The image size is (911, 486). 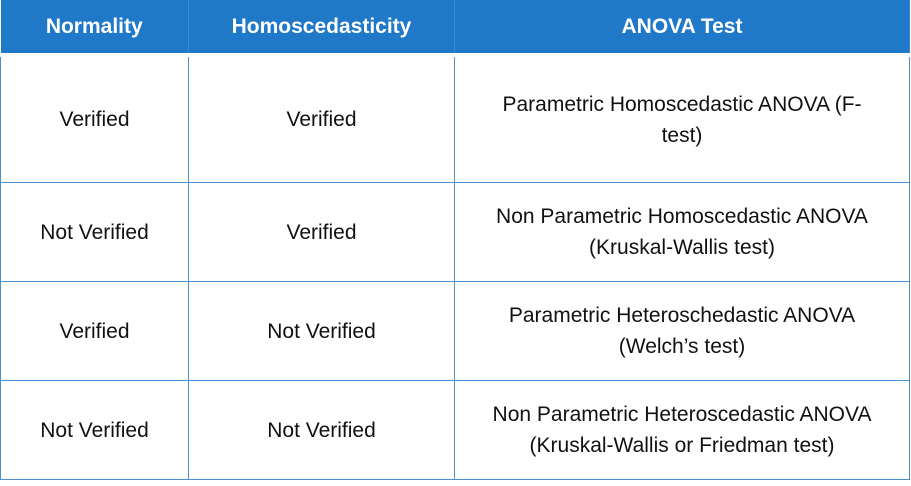 What do you see at coordinates (682, 414) in the screenshot?
I see `anova-line-1: Non Parametric Heteroscedastic ANOVA` at bounding box center [682, 414].